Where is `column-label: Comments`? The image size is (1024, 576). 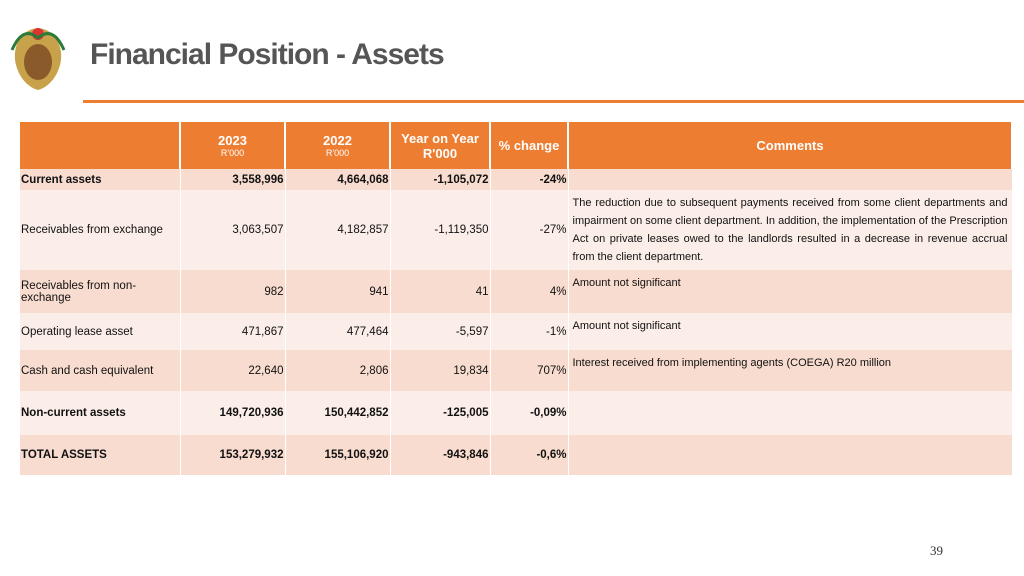
column-label: Comments is located at coordinates (790, 145).